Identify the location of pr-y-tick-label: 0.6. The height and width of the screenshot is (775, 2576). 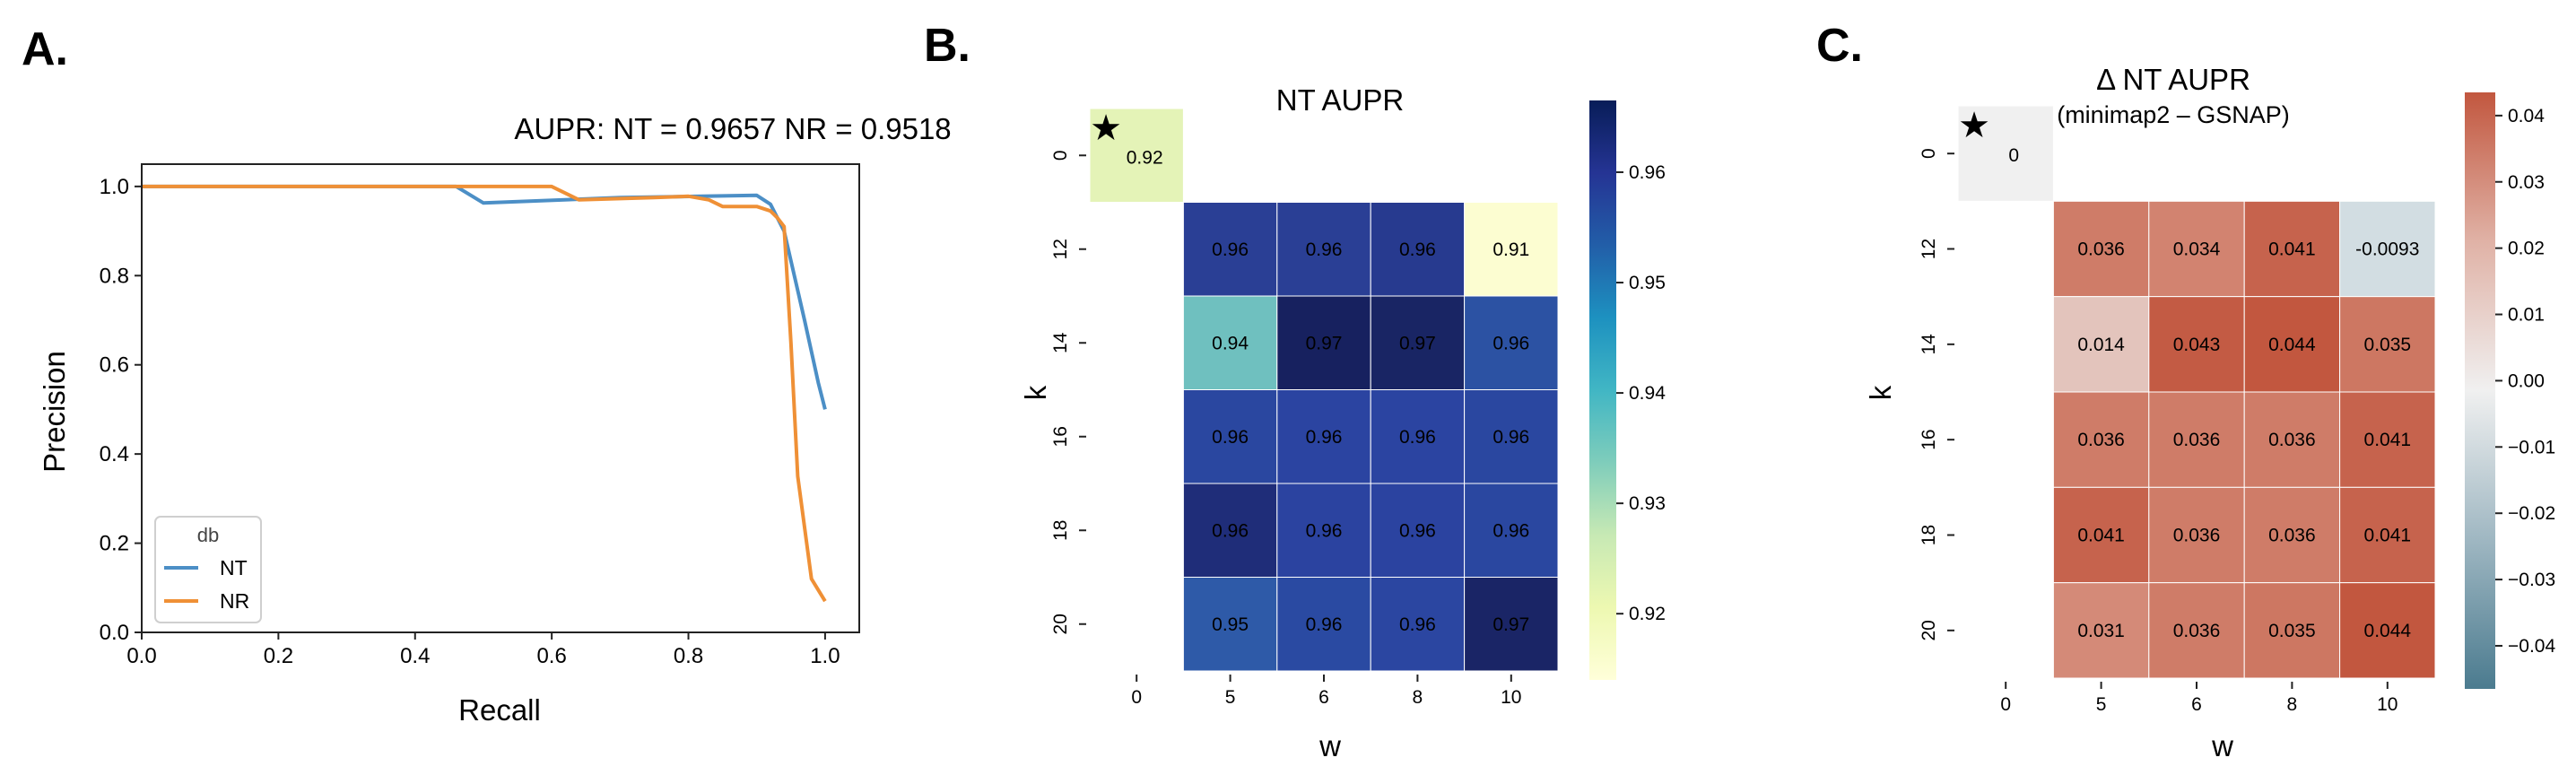
(114, 365).